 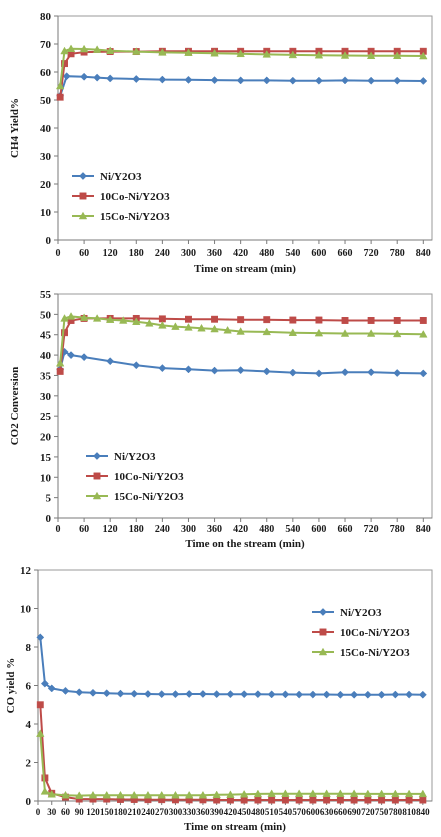 I want to click on x-tick-label: 0, so click(x=38, y=812).